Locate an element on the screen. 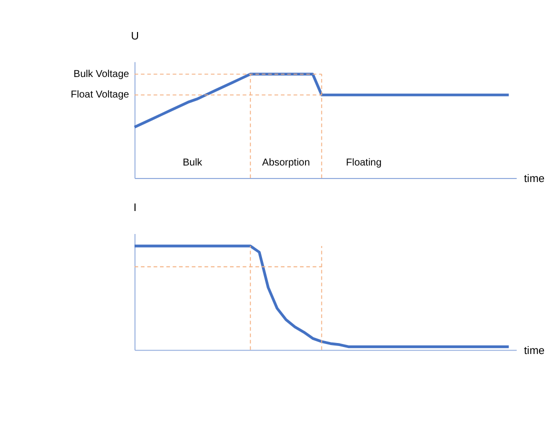 The height and width of the screenshot is (425, 549). annotation: Floating is located at coordinates (364, 162).